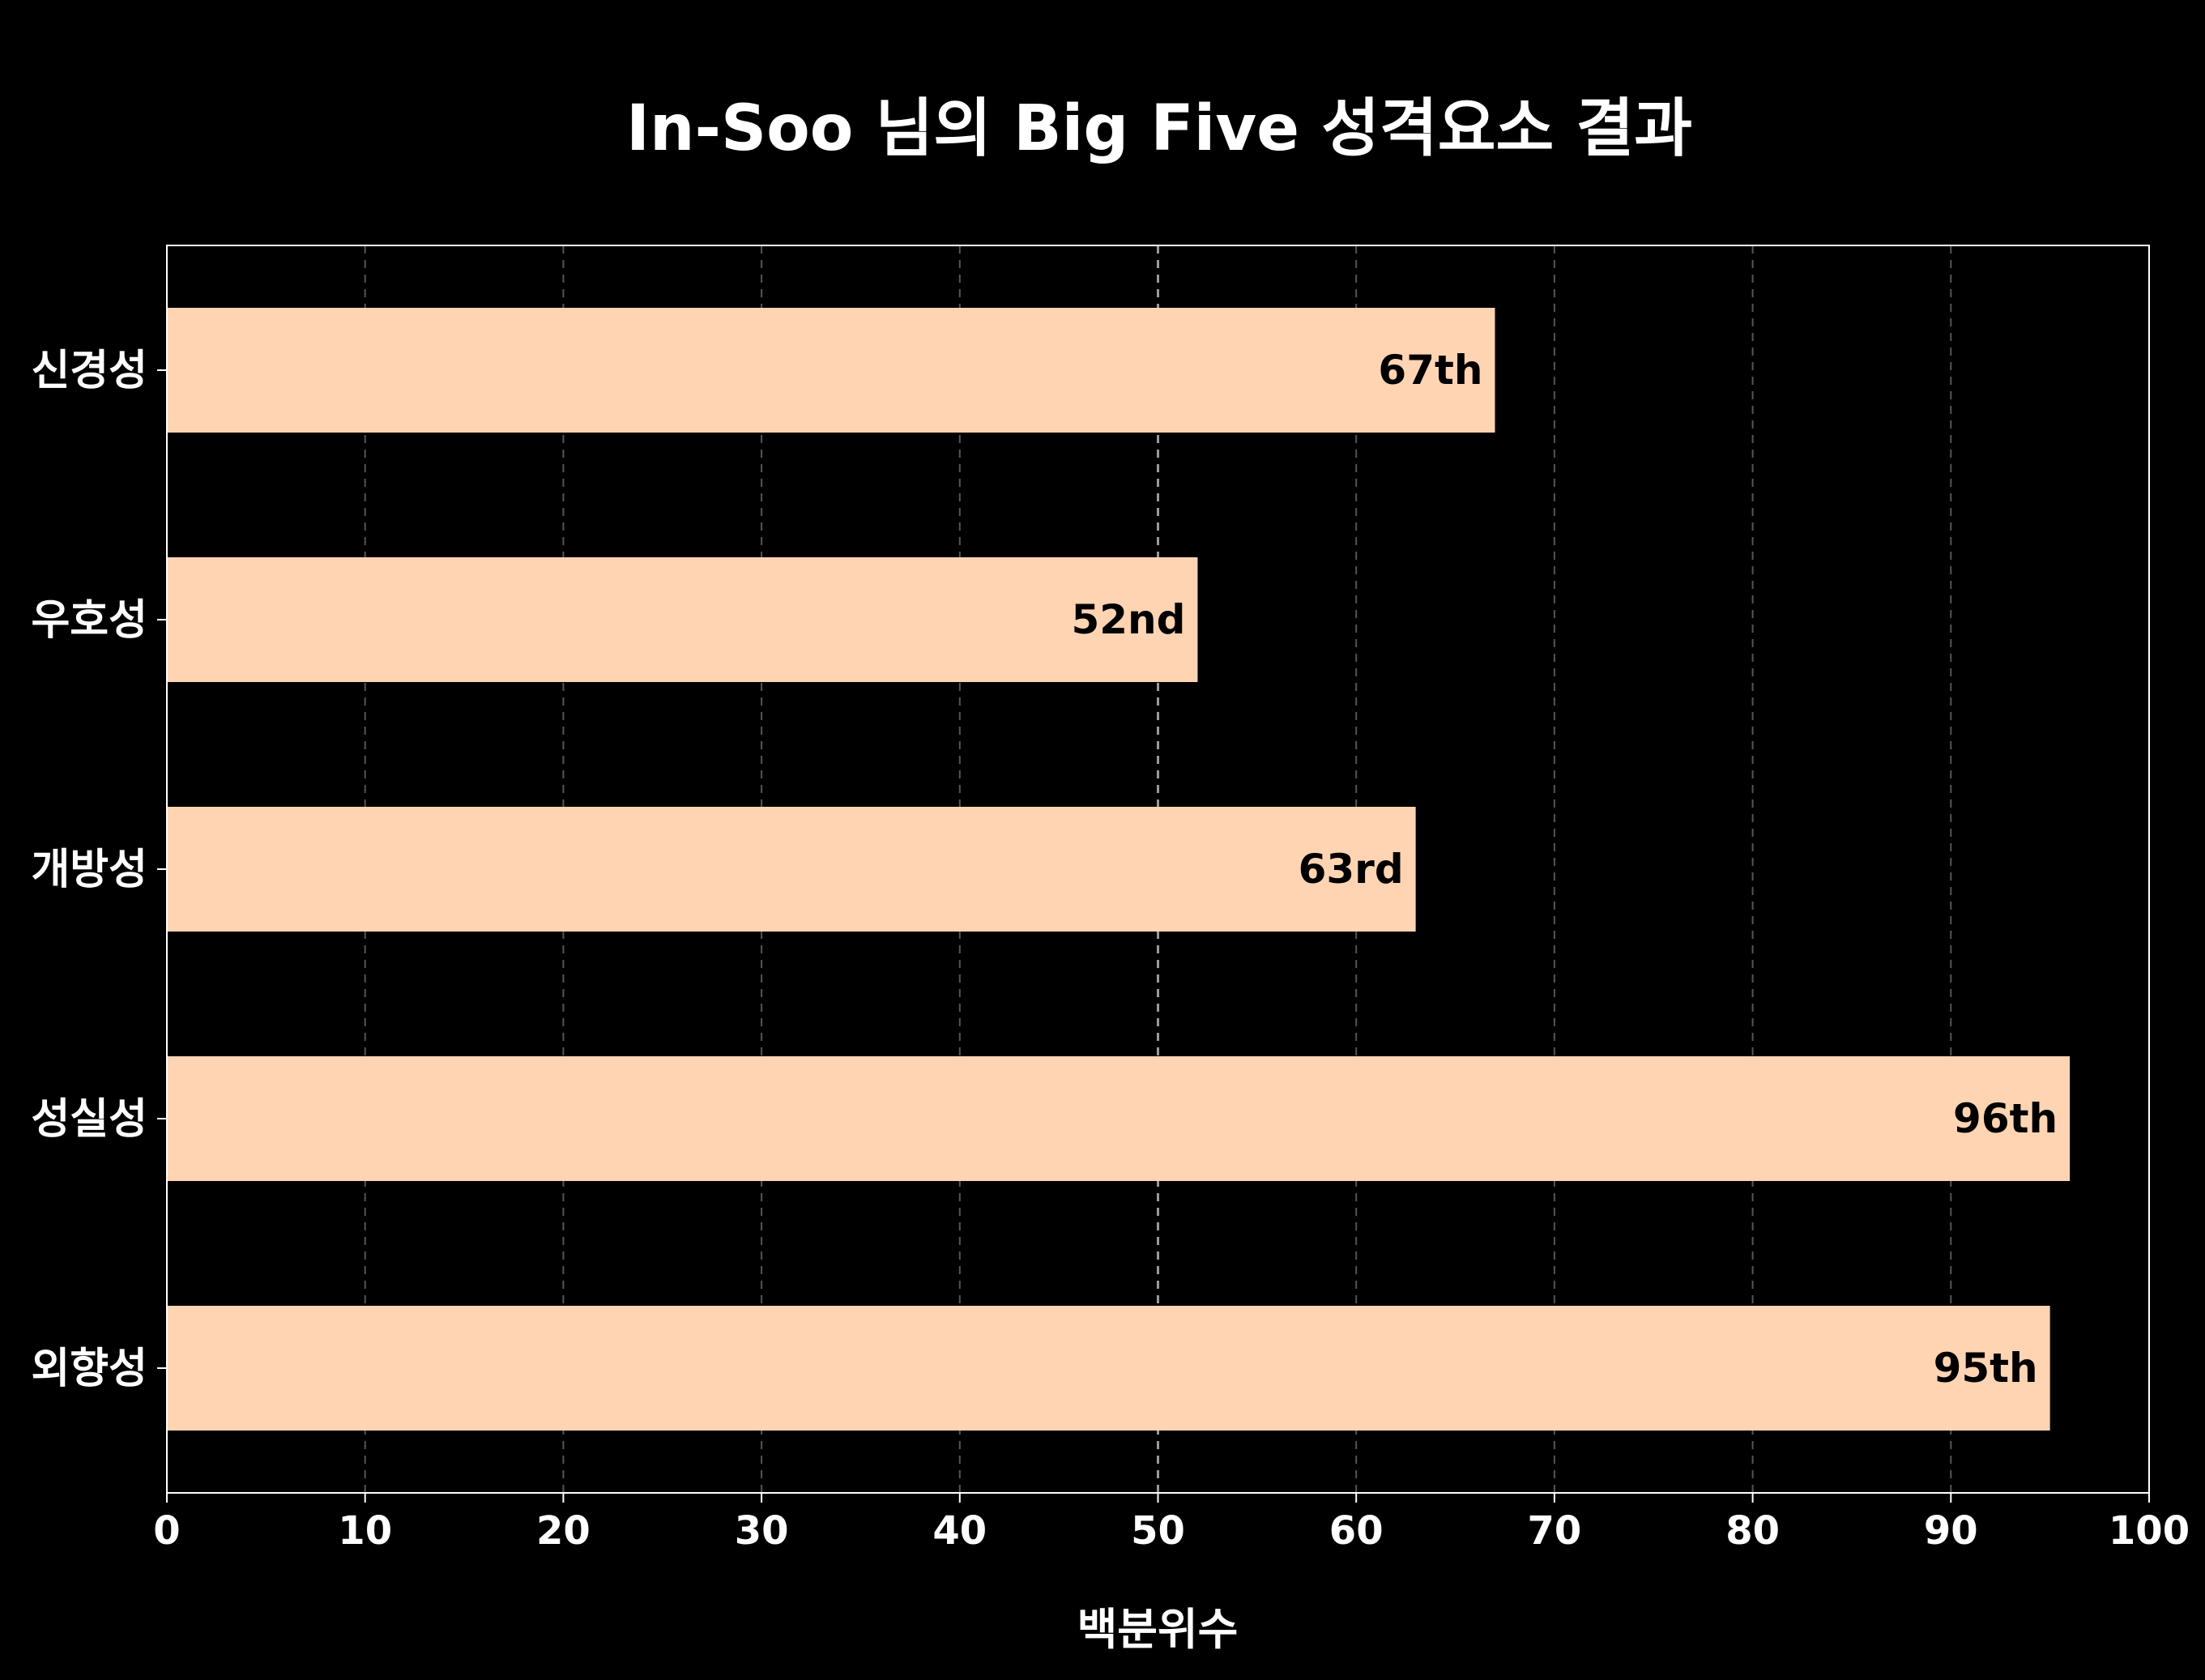  I want to click on x-tick-label: 80, so click(1752, 1531).